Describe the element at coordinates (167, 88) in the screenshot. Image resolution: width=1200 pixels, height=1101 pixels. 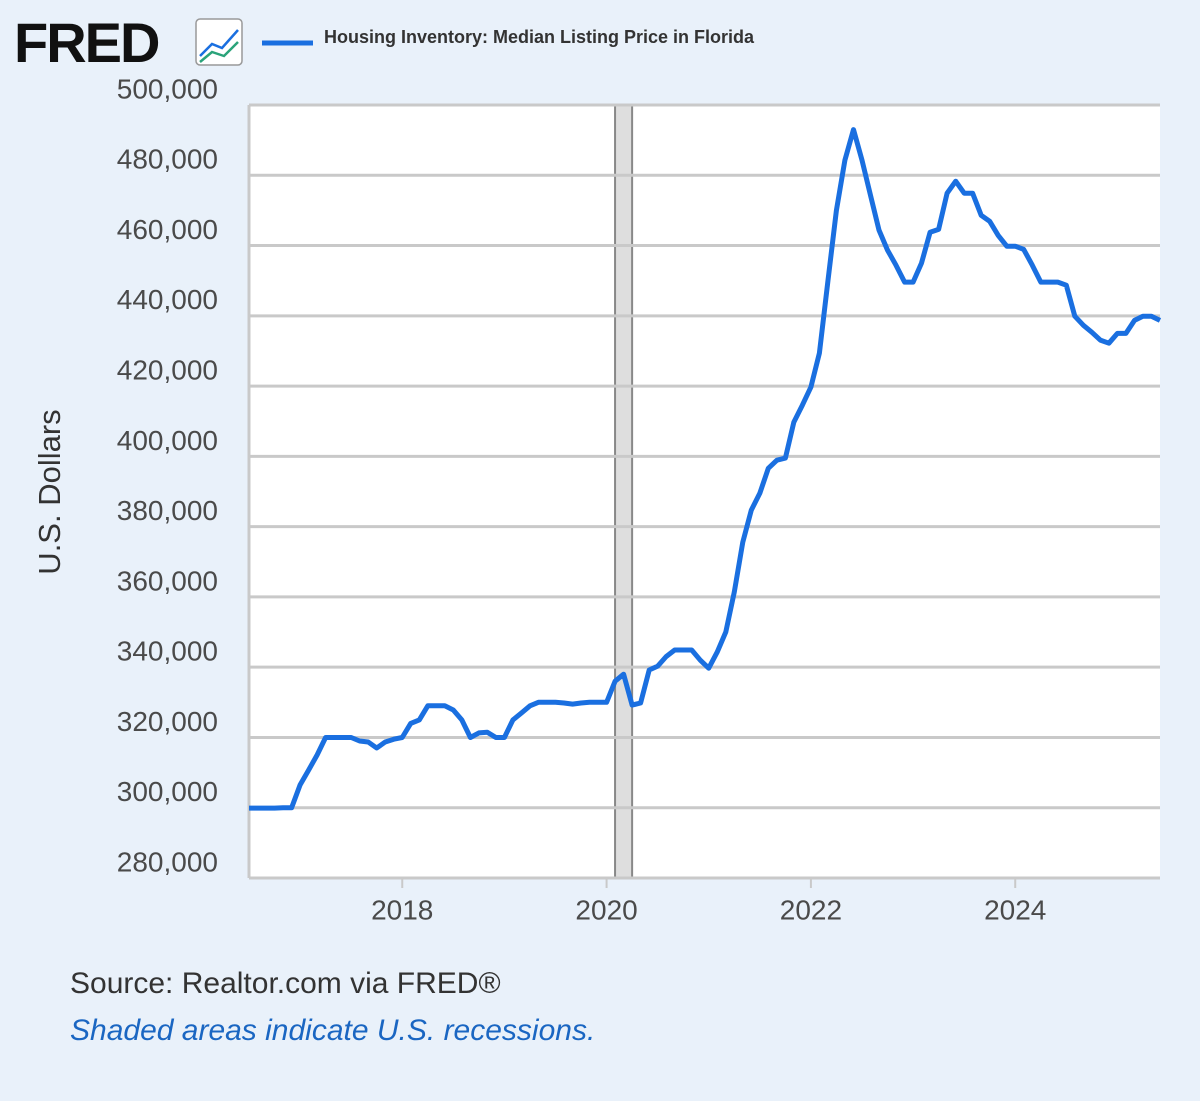
I see `y-tick-label: 500,000` at that location.